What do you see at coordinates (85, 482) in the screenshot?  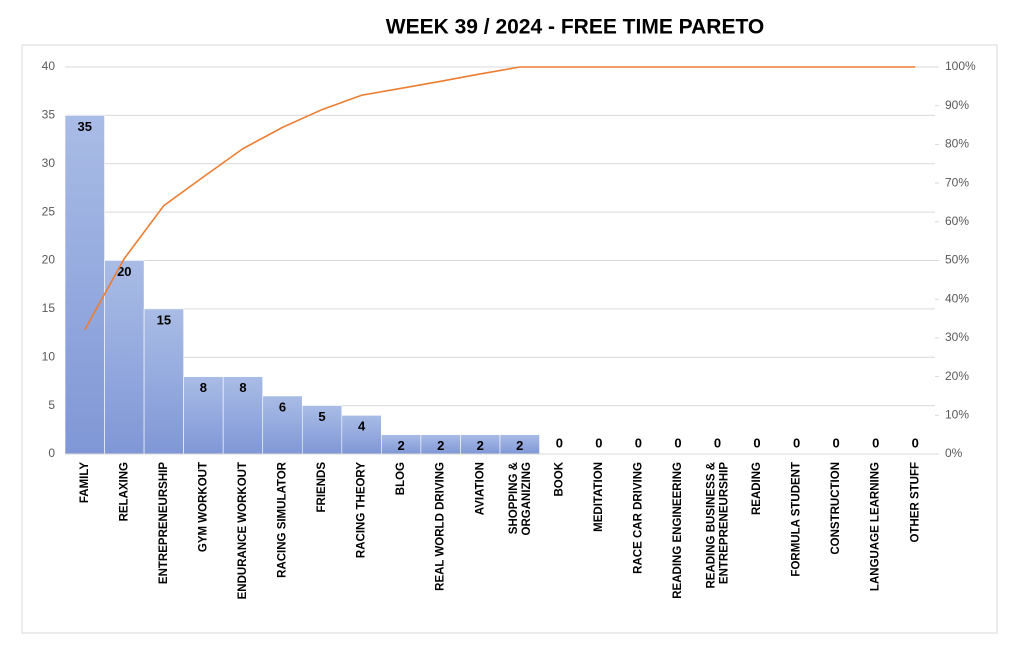 I see `x-tick-label: FAMILY` at bounding box center [85, 482].